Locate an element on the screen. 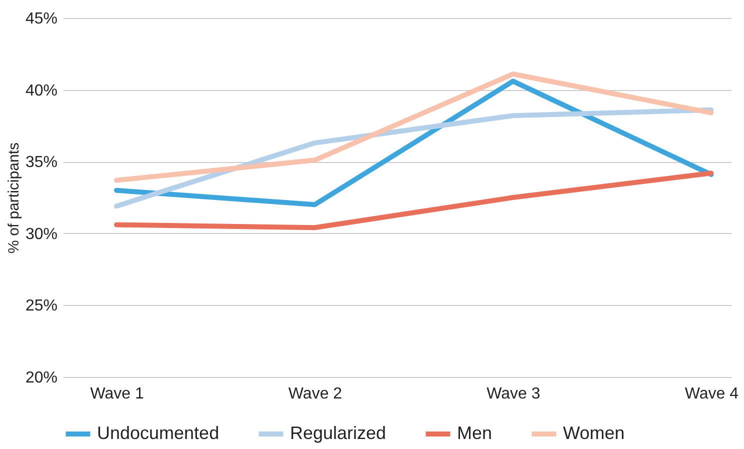 The width and height of the screenshot is (744, 449). legend-label: Undocumented is located at coordinates (158, 433).